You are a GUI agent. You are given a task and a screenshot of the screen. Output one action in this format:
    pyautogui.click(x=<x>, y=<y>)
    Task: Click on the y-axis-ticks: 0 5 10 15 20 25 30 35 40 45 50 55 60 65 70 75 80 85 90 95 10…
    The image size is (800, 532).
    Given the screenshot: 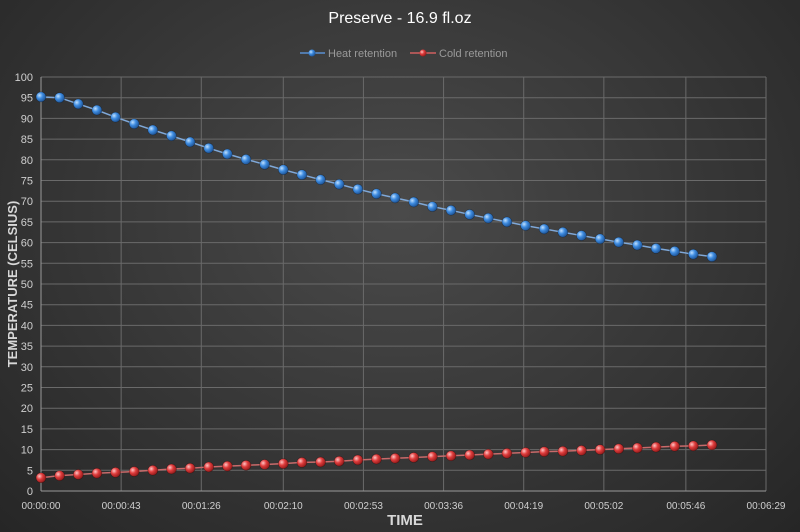 What is the action you would take?
    pyautogui.click(x=24, y=285)
    